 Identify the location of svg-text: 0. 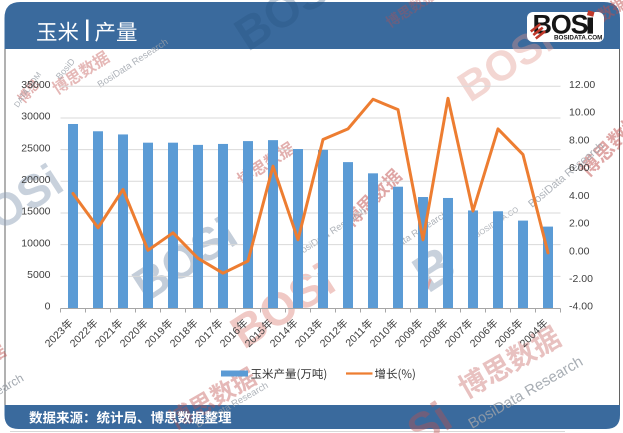
(48, 307).